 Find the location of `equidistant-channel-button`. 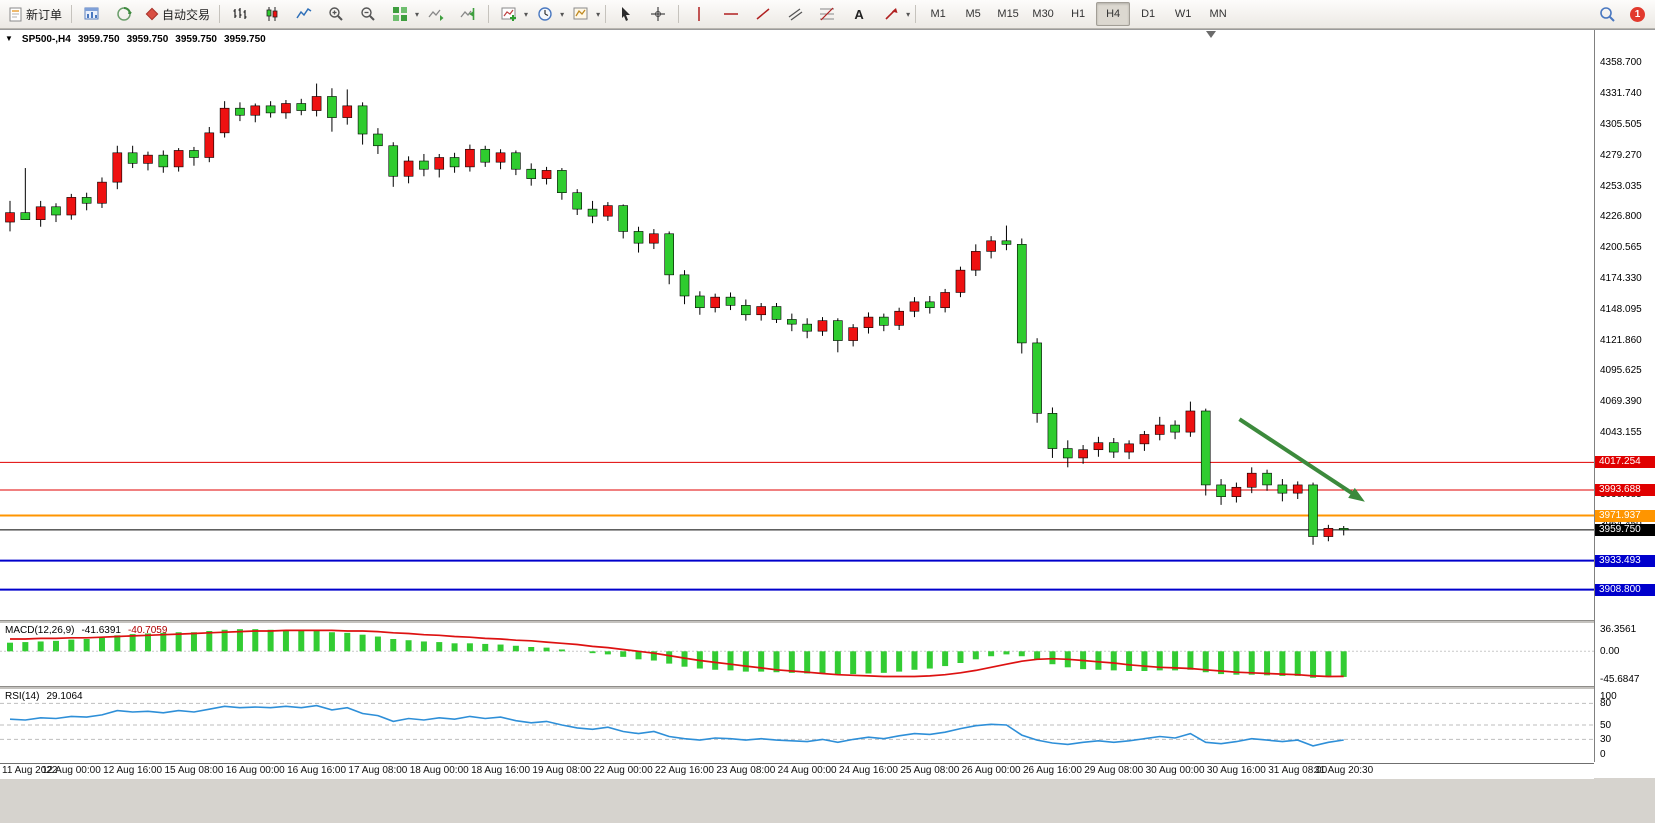

equidistant-channel-button is located at coordinates (795, 14).